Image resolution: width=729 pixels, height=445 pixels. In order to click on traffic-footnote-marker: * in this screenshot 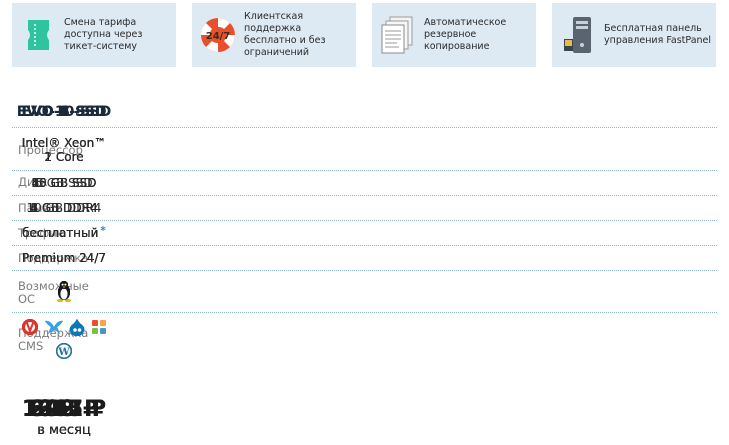, I will do `click(103, 230)`.